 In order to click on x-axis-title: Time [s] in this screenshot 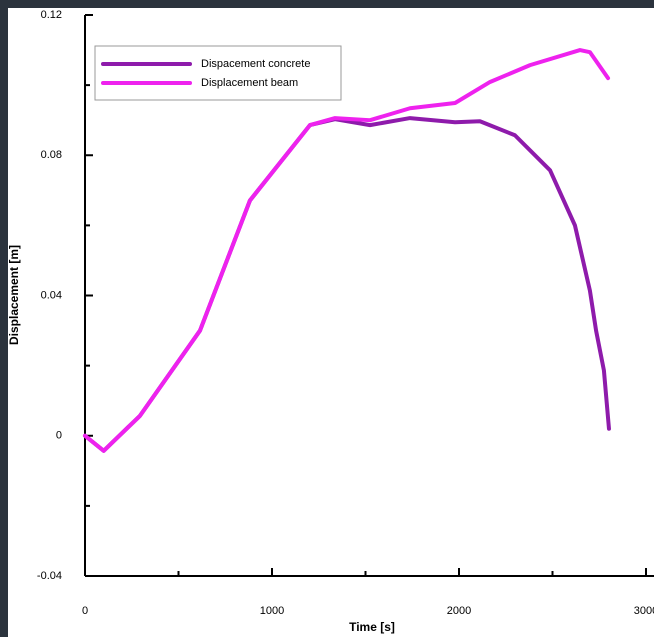, I will do `click(372, 627)`.